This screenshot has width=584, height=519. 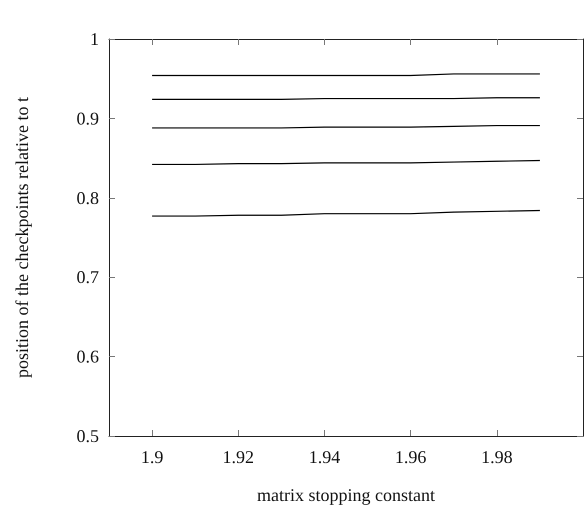 What do you see at coordinates (346, 495) in the screenshot?
I see `x-axis-title: matrix stopping constant` at bounding box center [346, 495].